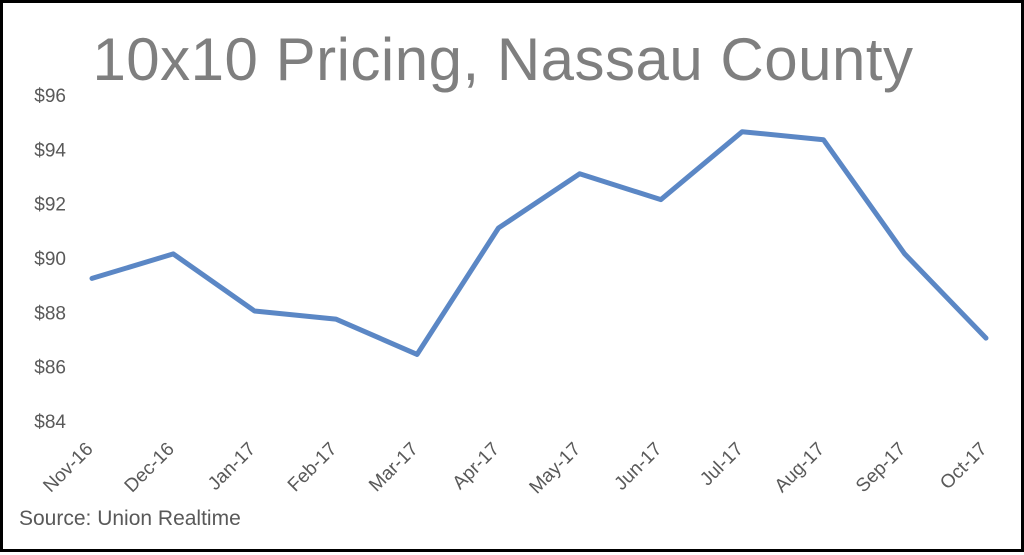  Describe the element at coordinates (50, 368) in the screenshot. I see `y-tick-label: $86` at that location.